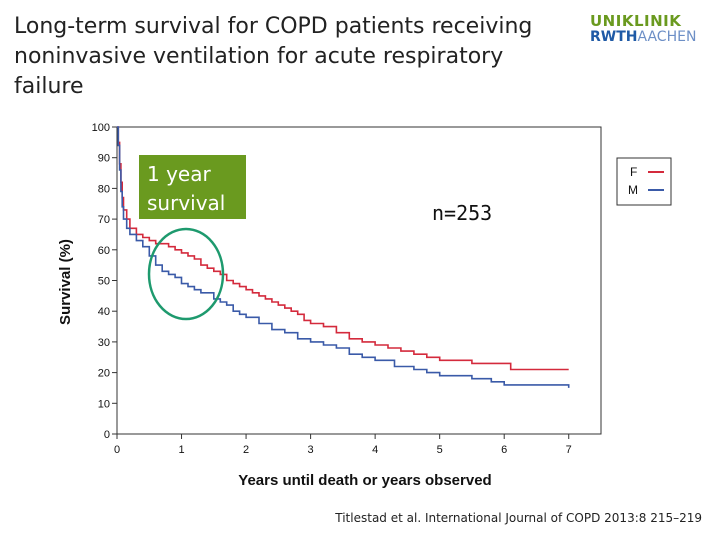  What do you see at coordinates (65, 282) in the screenshot?
I see `y-axis-label: Survival (%)` at bounding box center [65, 282].